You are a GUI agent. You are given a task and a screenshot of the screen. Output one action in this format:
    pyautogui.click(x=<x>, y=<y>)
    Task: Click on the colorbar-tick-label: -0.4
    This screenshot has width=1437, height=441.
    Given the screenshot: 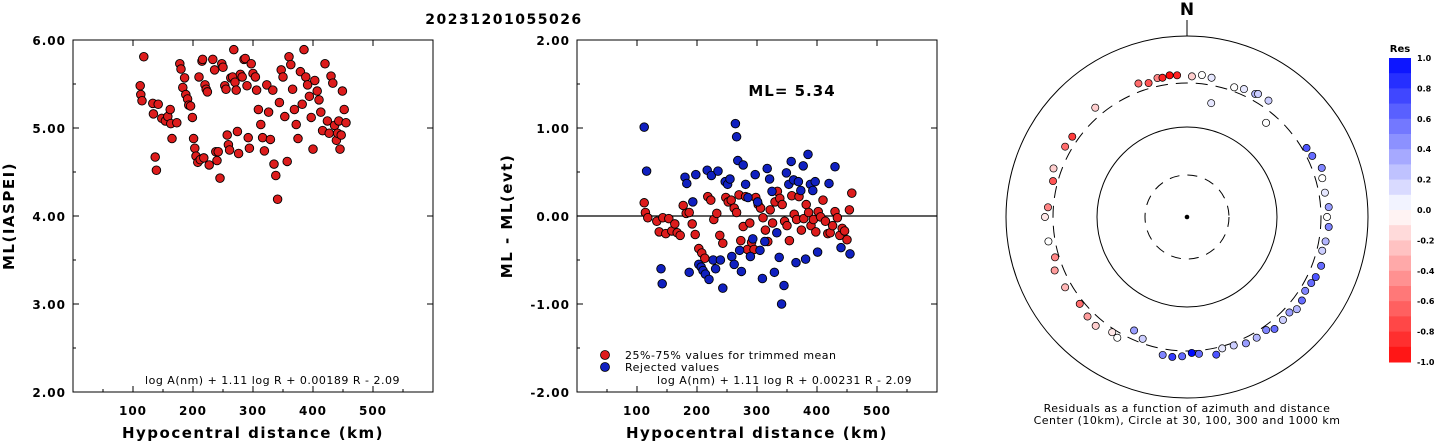 What is the action you would take?
    pyautogui.click(x=1426, y=271)
    